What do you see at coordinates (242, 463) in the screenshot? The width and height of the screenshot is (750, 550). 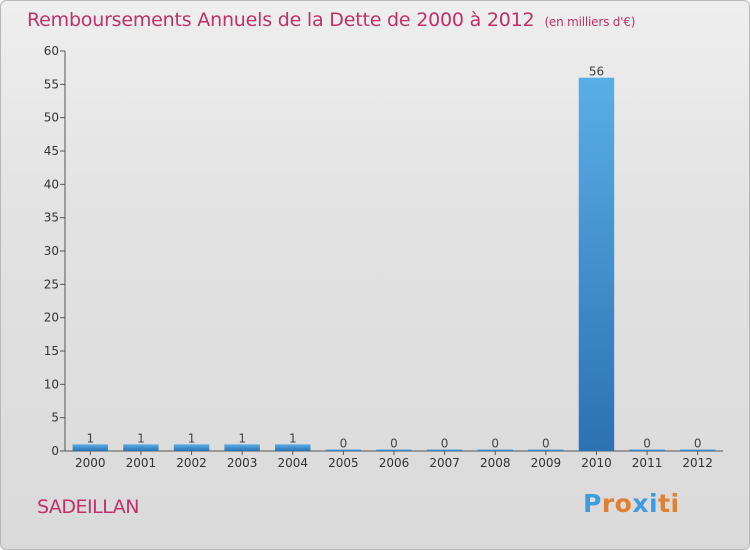 I see `x-tick-label: 2003` at bounding box center [242, 463].